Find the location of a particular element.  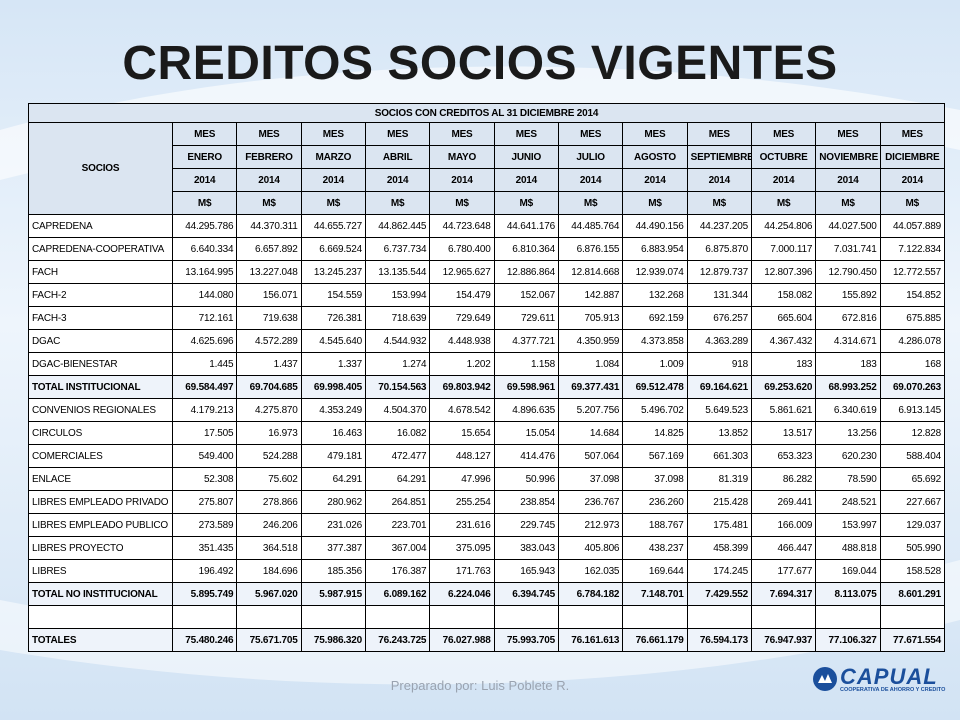

cell: 4.275.870 is located at coordinates (269, 410).